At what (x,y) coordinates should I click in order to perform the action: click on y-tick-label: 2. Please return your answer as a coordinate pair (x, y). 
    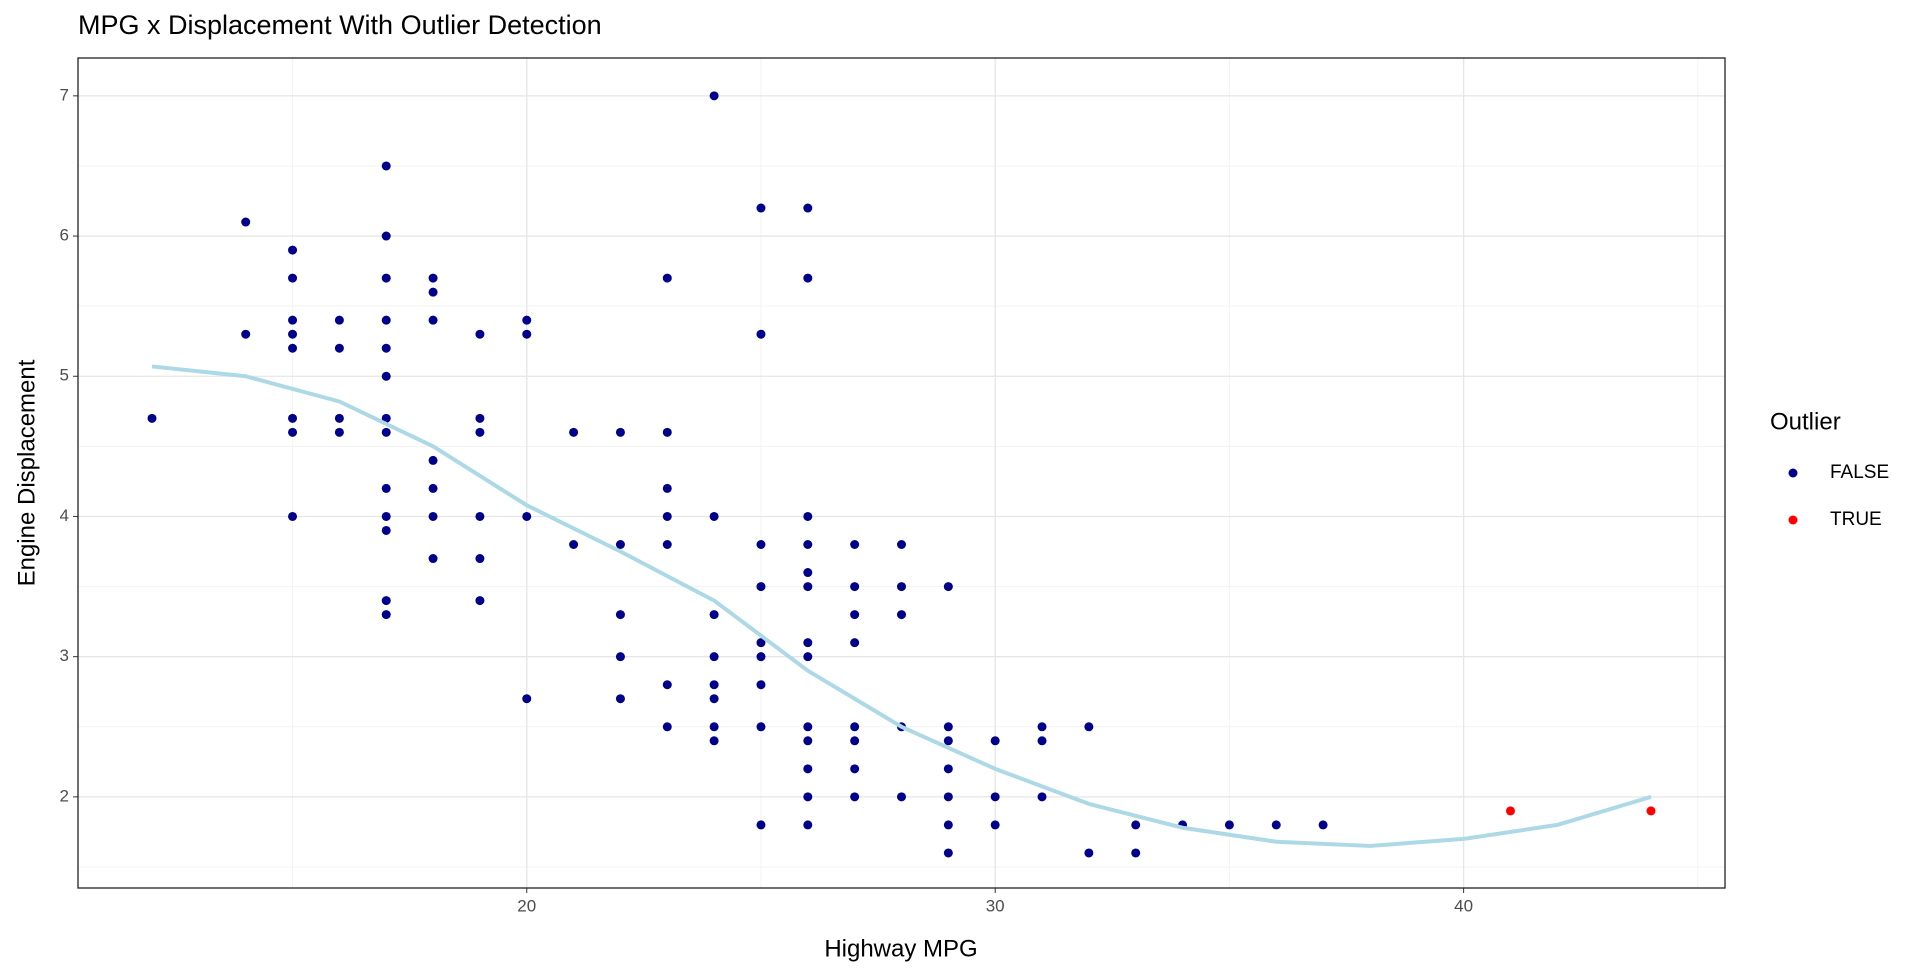
    Looking at the image, I should click on (64, 795).